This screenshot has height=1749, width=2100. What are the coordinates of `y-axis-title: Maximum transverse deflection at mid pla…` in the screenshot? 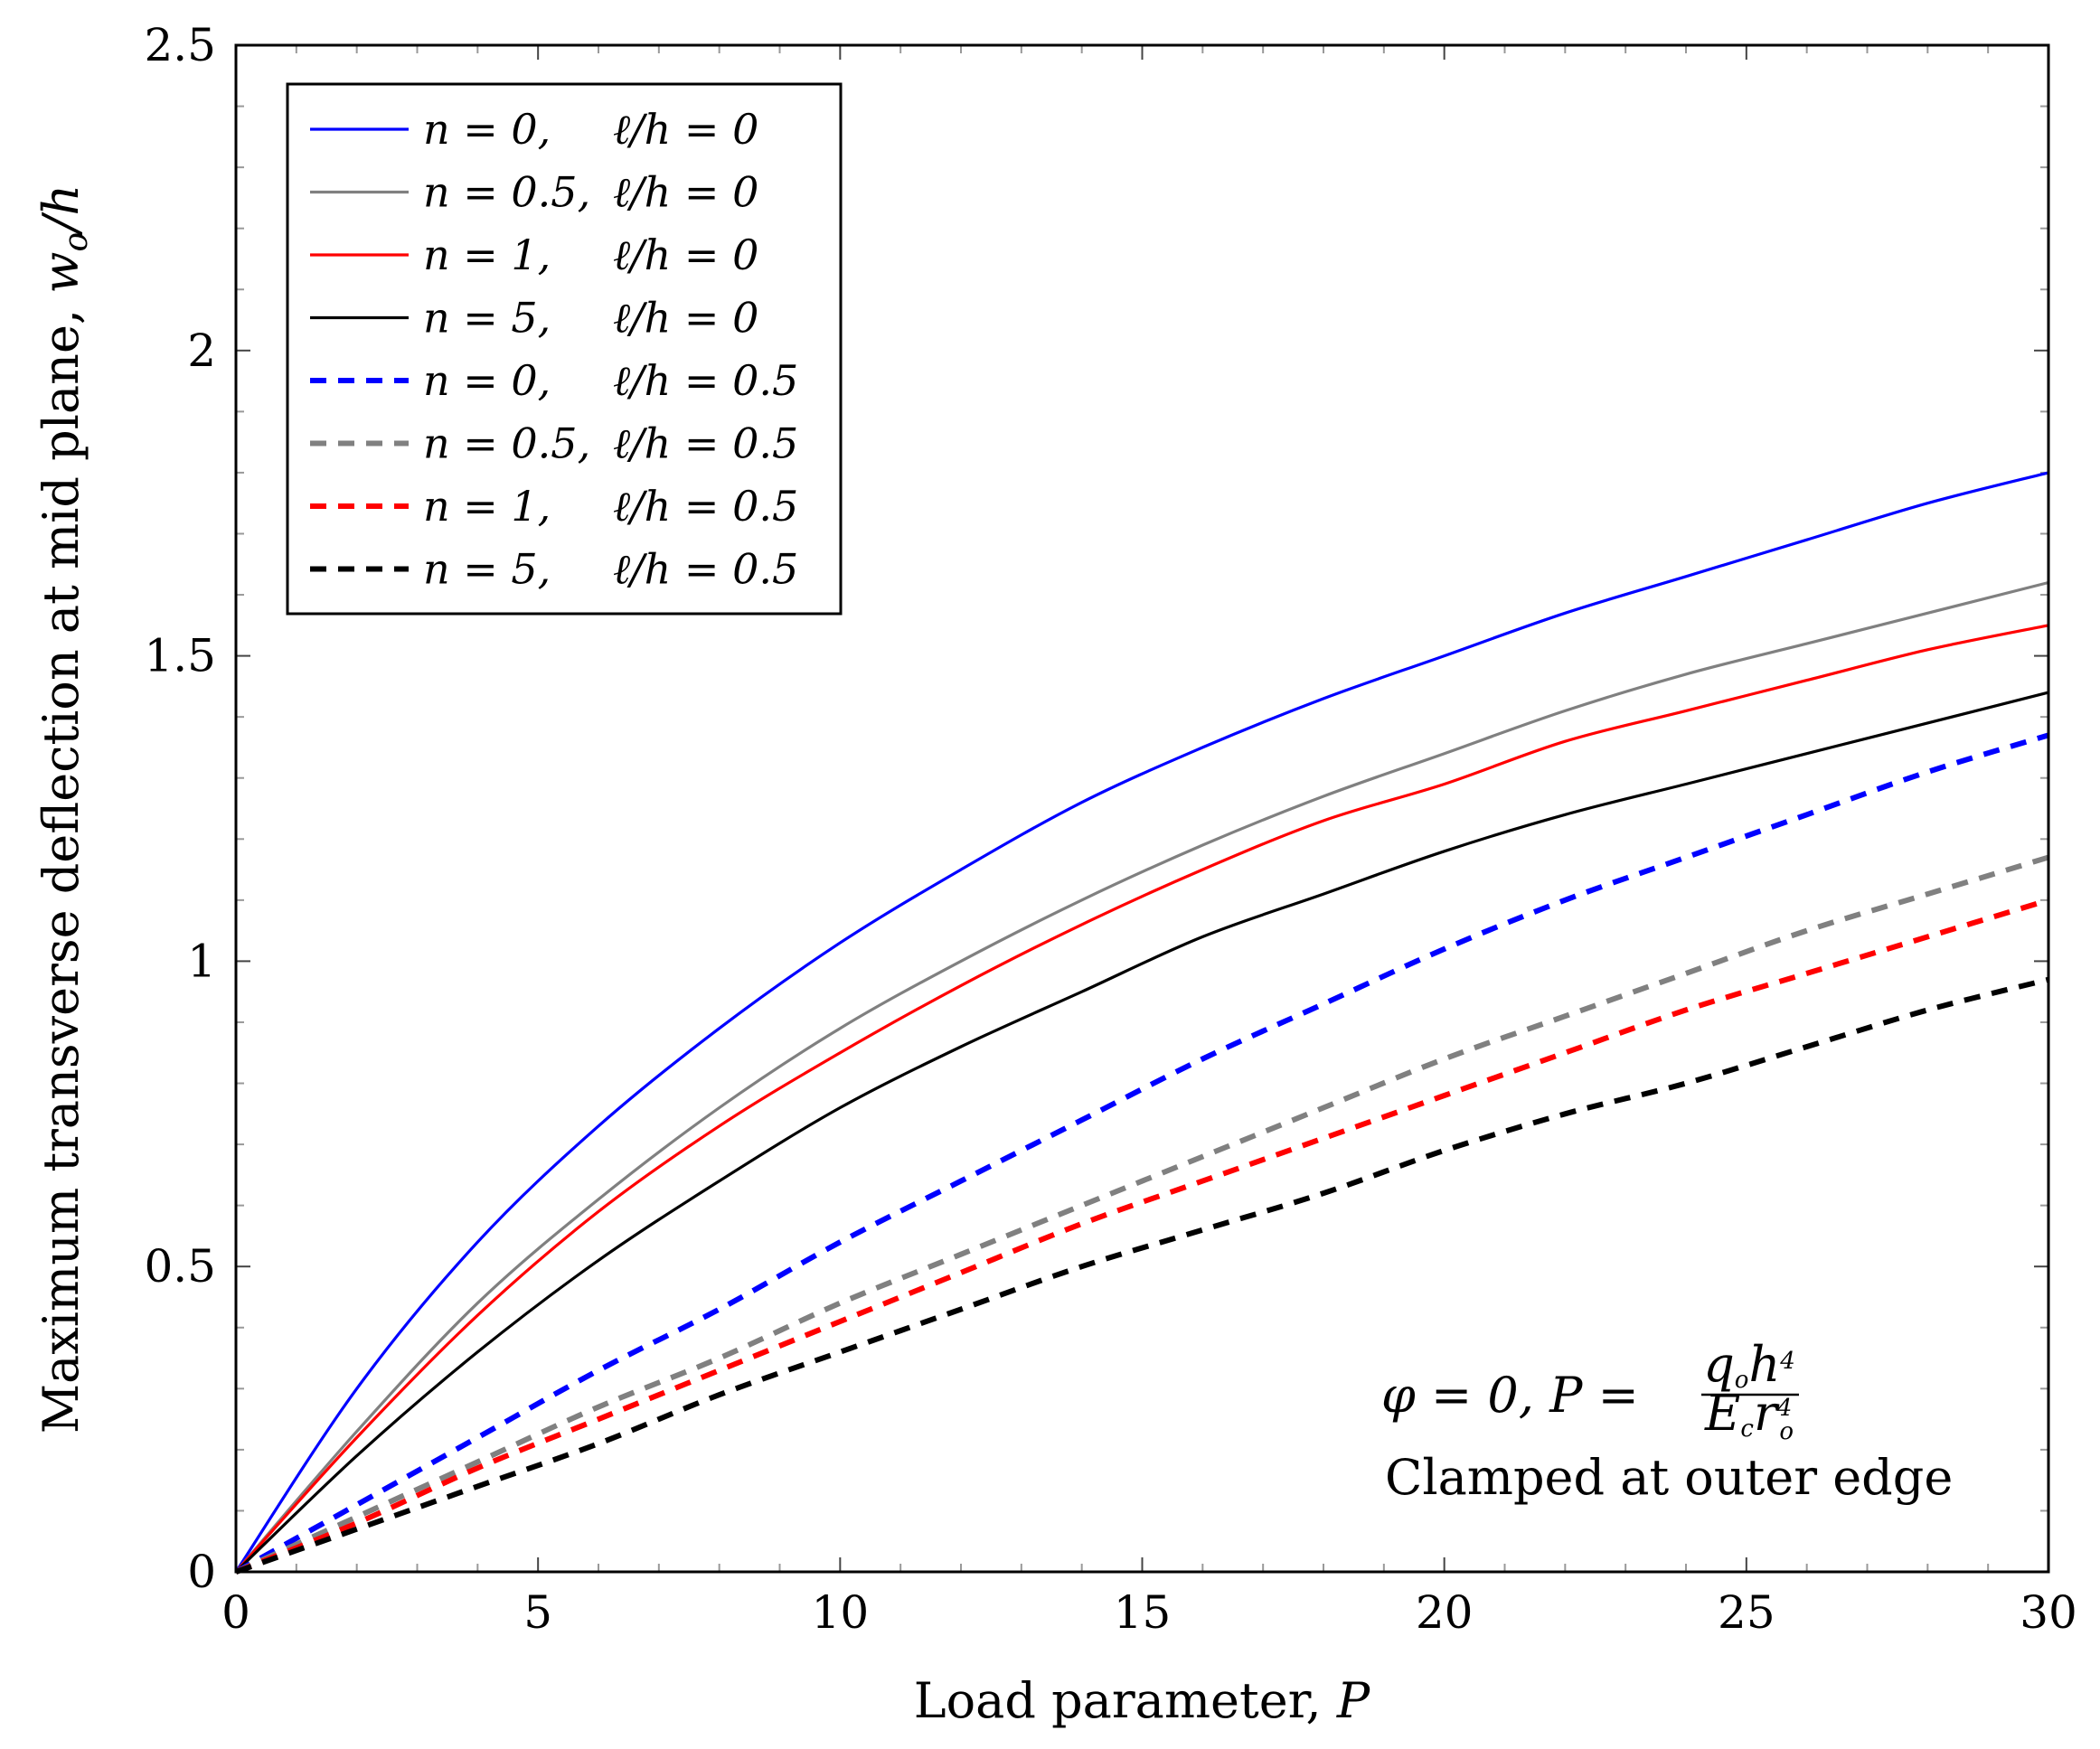 It's located at (64, 809).